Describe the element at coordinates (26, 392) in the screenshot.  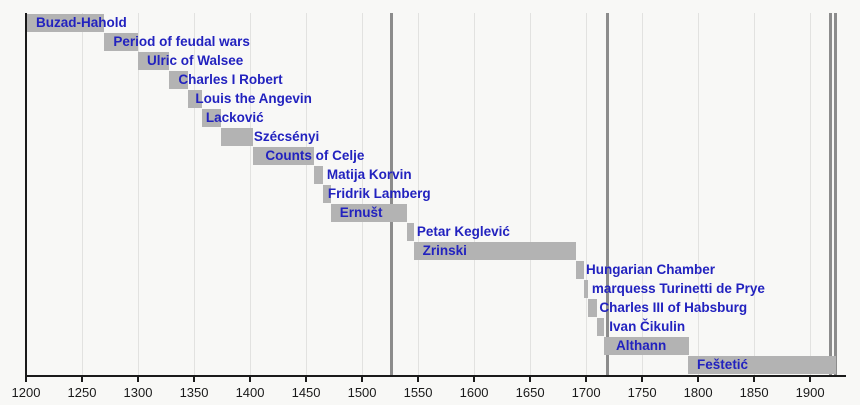
I see `axis-tick-label: 1200` at that location.